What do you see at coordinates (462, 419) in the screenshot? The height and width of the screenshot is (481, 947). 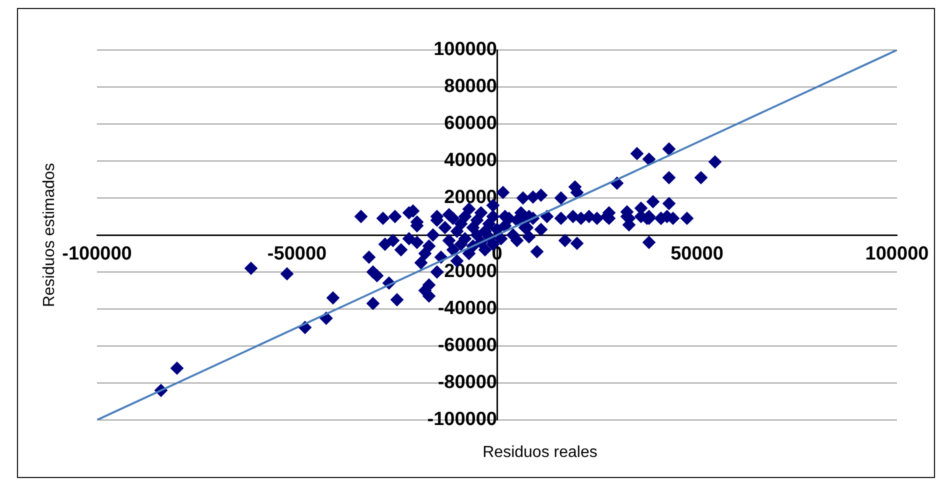 I see `y-tick-label: -100000` at bounding box center [462, 419].